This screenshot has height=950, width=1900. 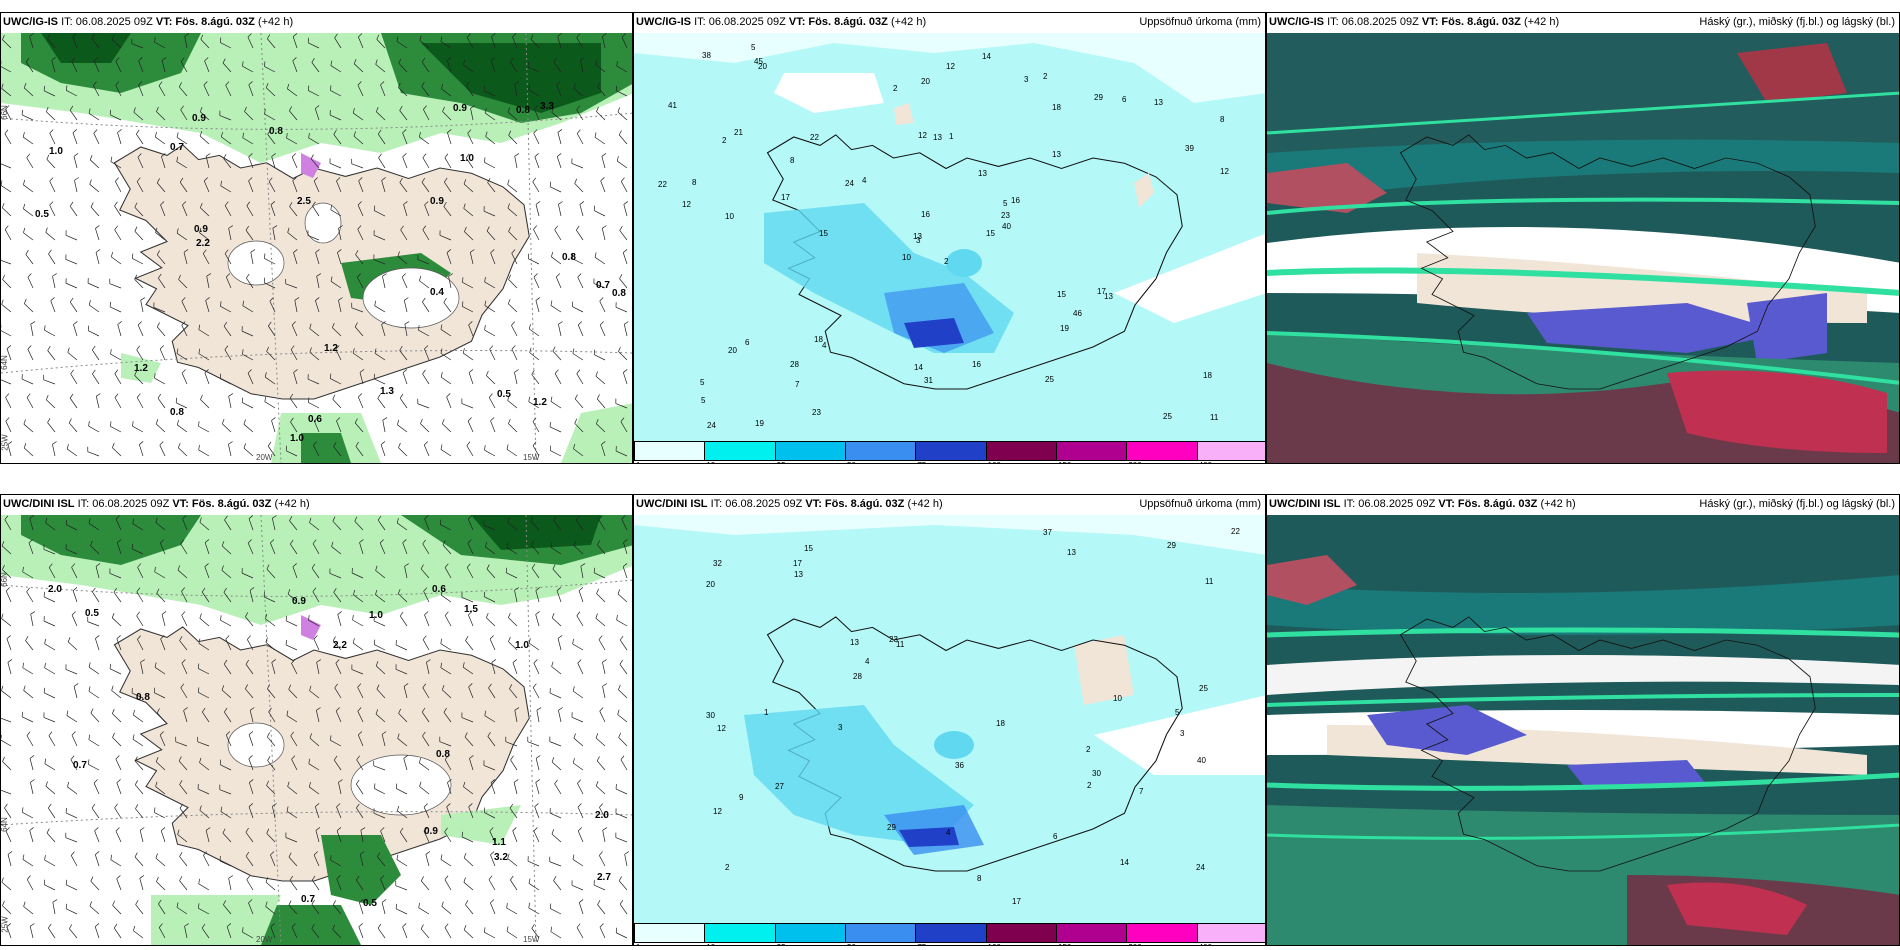 I want to click on value-label: 0.9, so click(x=460, y=108).